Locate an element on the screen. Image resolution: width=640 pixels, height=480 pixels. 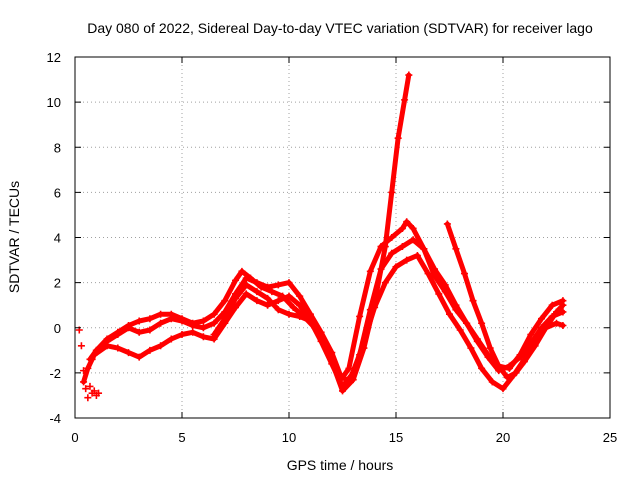
x-tick-label: 5 is located at coordinates (181, 437).